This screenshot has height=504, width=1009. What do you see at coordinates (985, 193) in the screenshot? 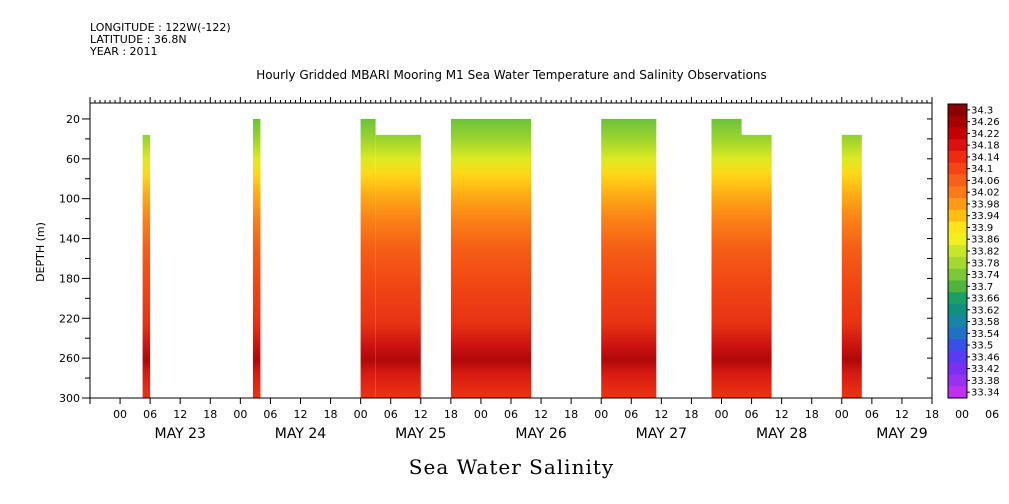
I see `colorbar-label: 34.02` at bounding box center [985, 193].